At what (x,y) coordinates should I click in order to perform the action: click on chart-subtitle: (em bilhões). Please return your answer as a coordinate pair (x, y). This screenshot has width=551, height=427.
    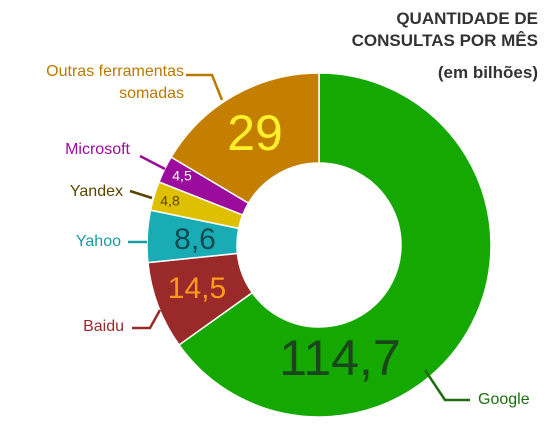
    Looking at the image, I should click on (487, 72).